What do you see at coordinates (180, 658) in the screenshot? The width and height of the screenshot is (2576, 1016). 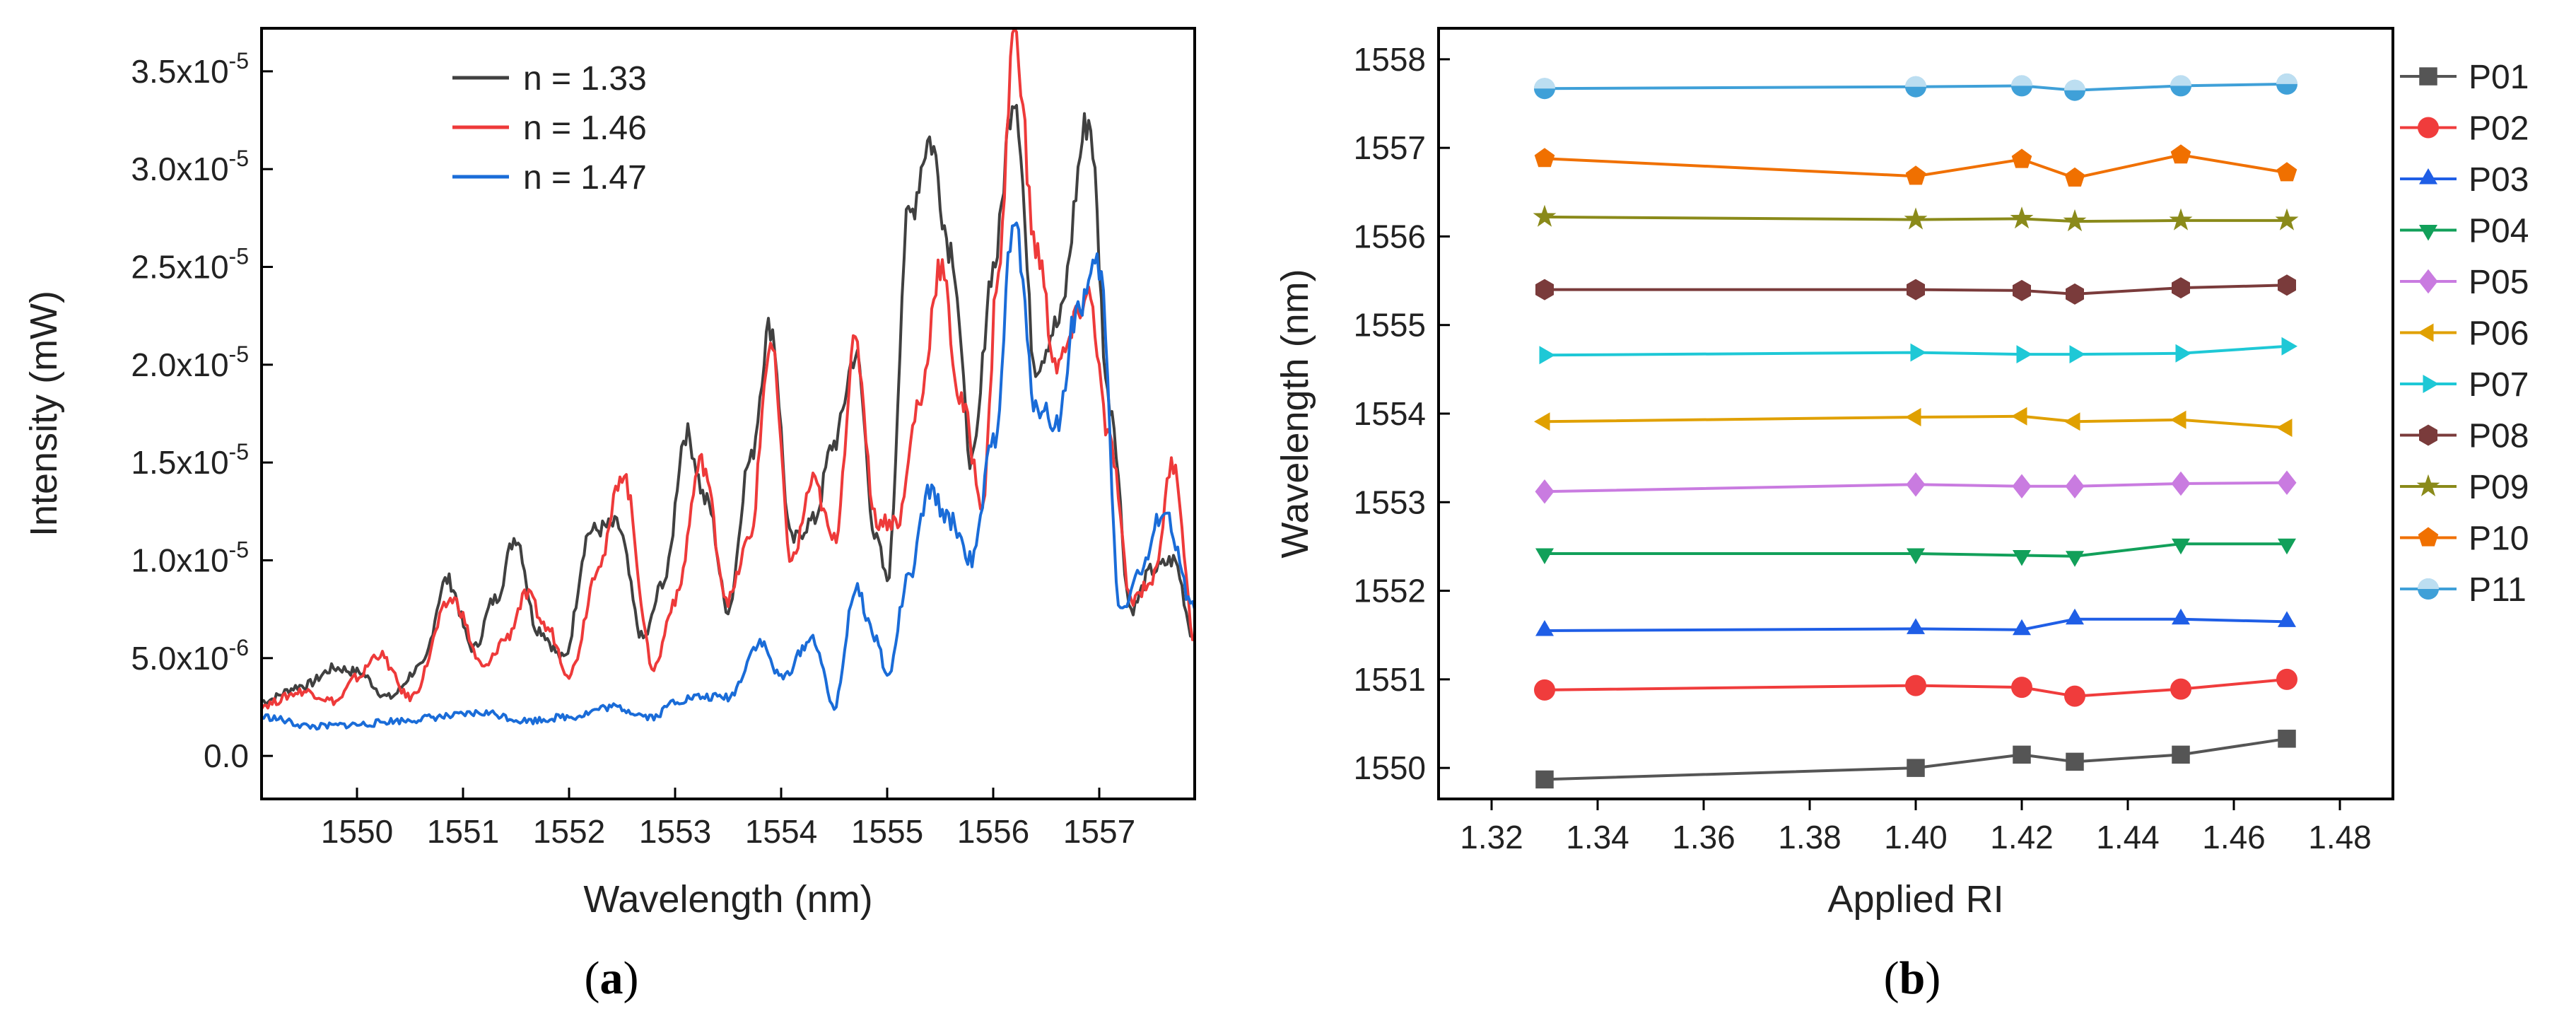 I see `a-y-tick-mantissa: 5.0x10` at bounding box center [180, 658].